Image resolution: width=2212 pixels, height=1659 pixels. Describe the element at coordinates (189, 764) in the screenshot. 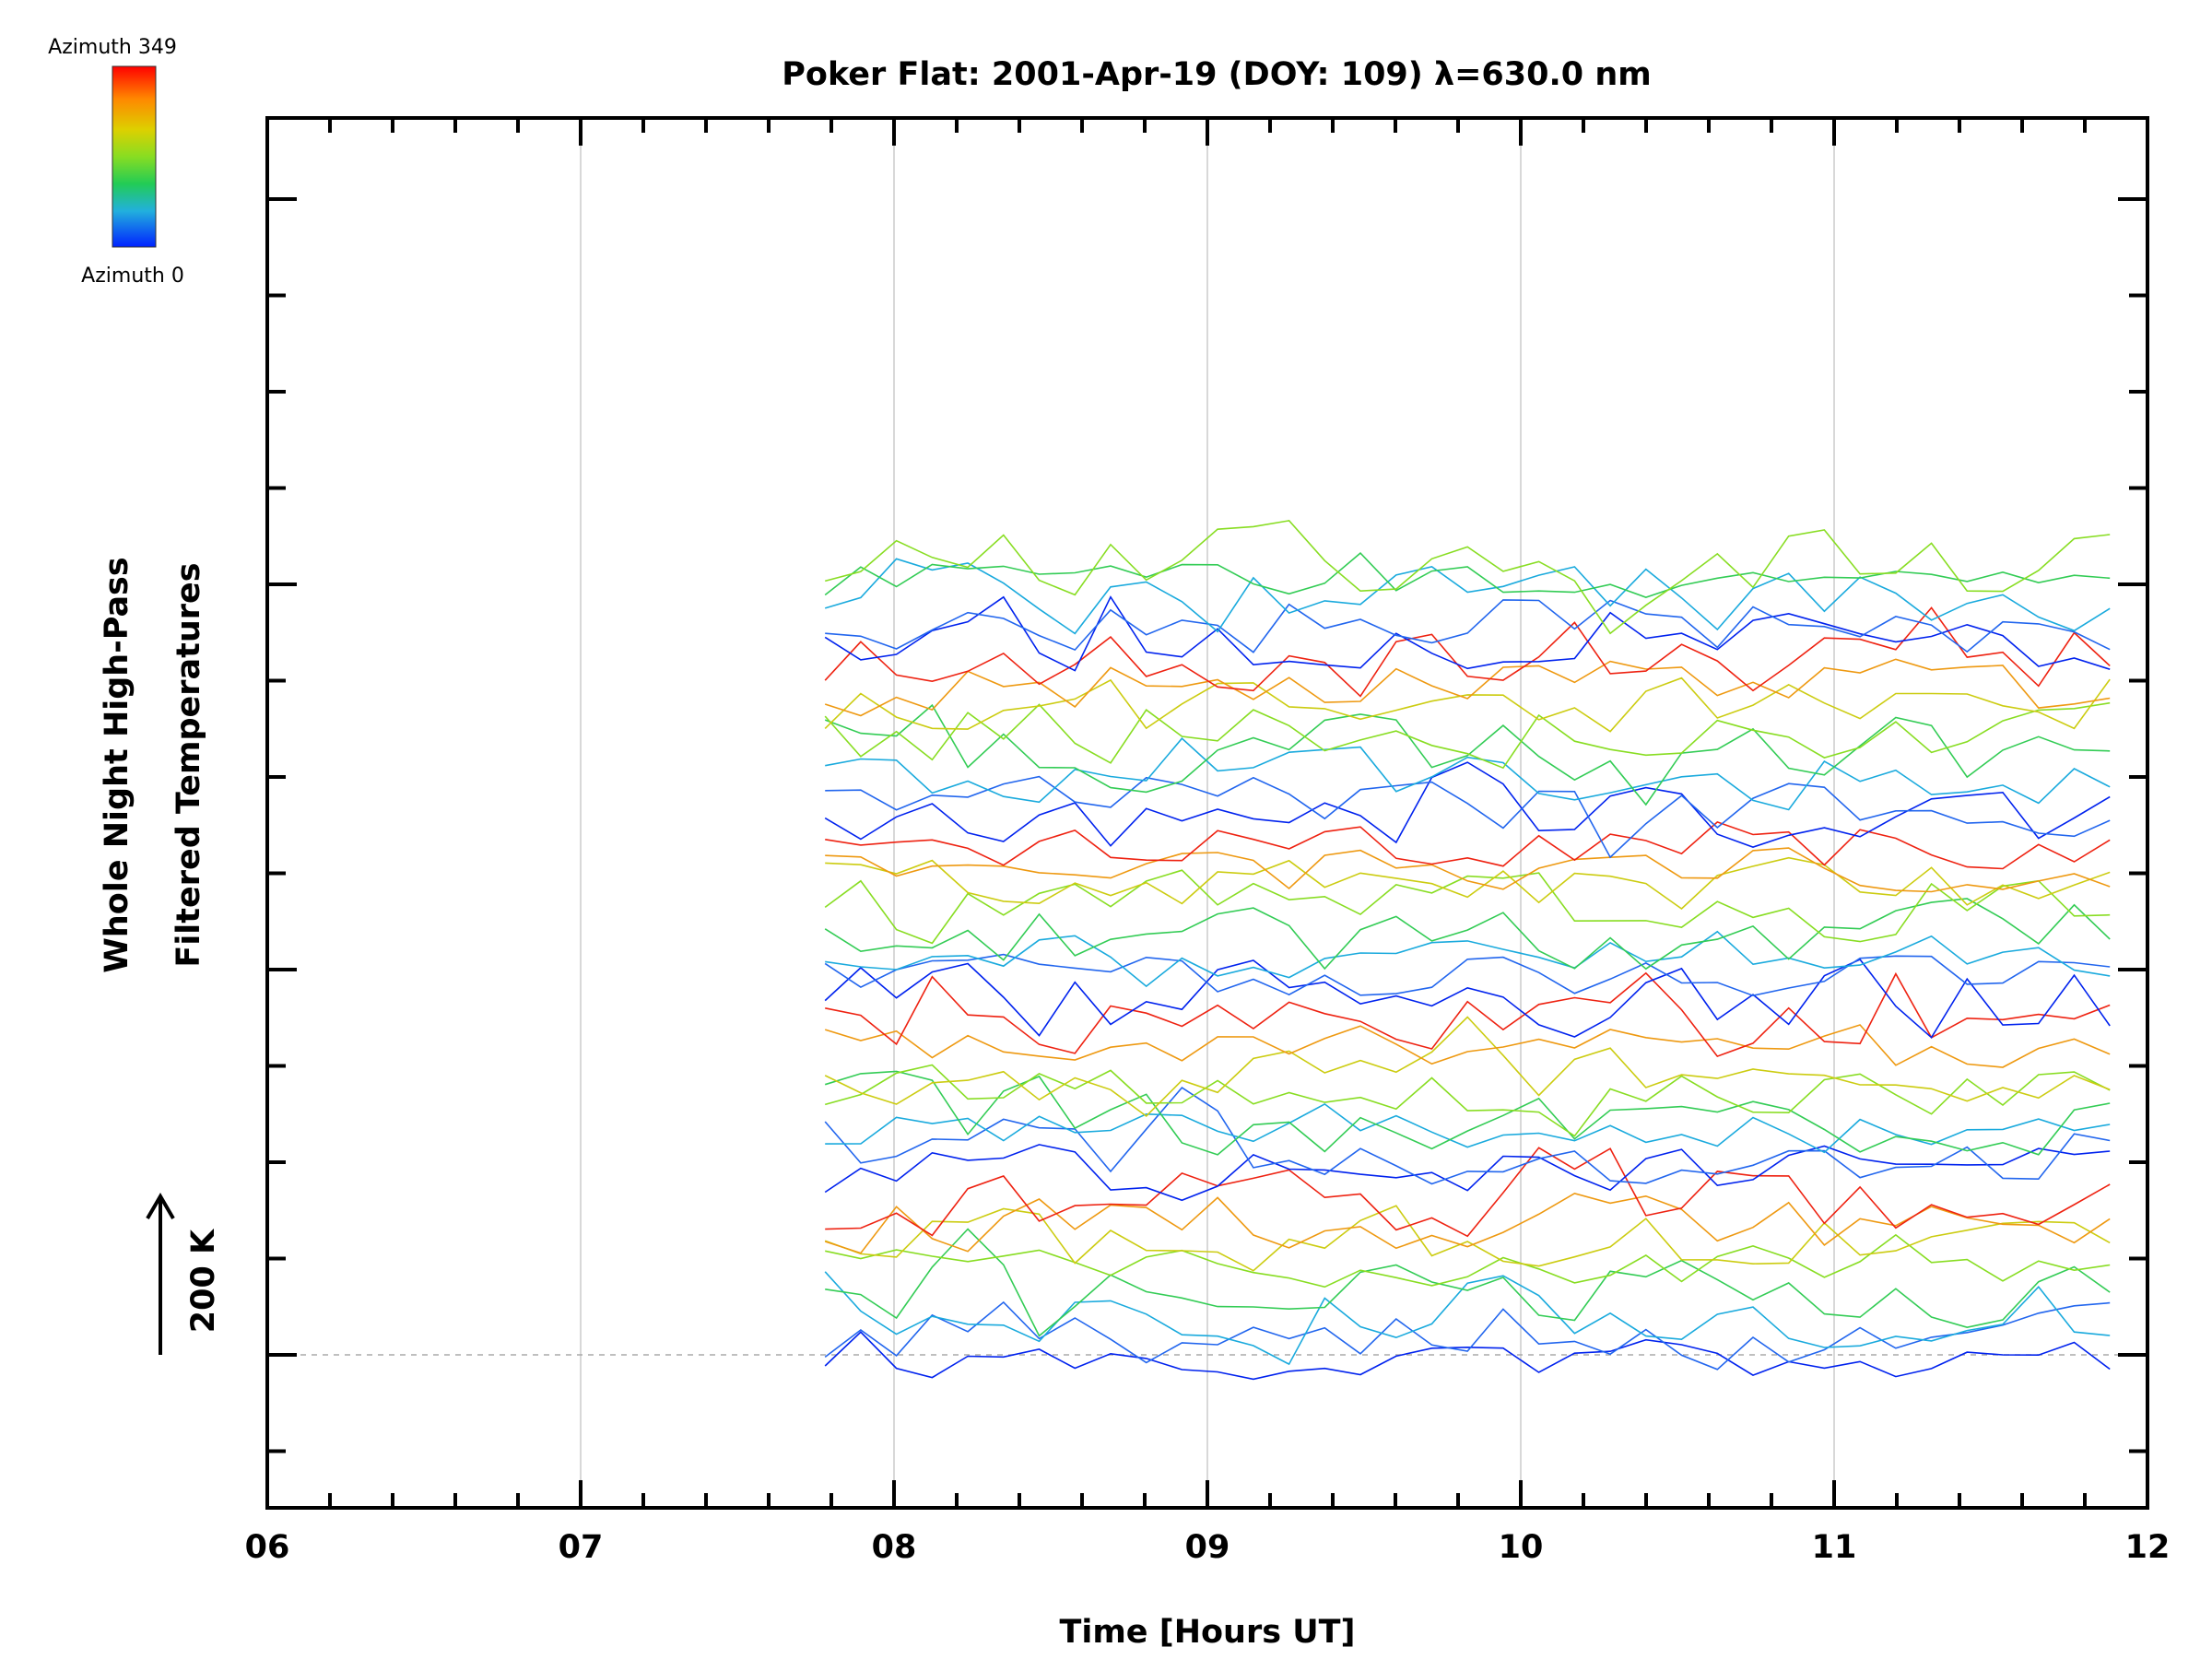

I see `y-axis-label-line2: Filtered Temperatures` at that location.